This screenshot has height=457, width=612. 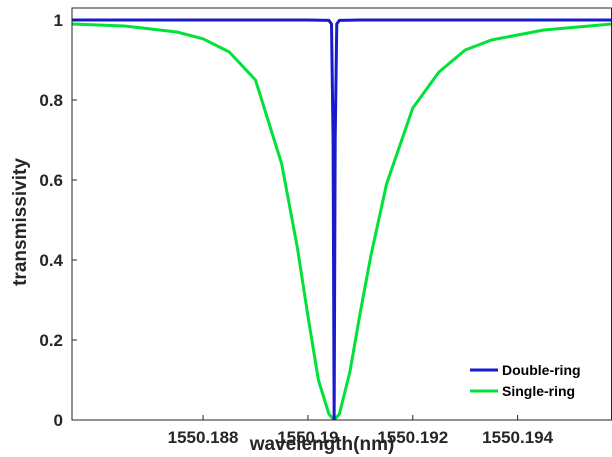 What do you see at coordinates (58, 420) in the screenshot?
I see `y-tick-label: 0` at bounding box center [58, 420].